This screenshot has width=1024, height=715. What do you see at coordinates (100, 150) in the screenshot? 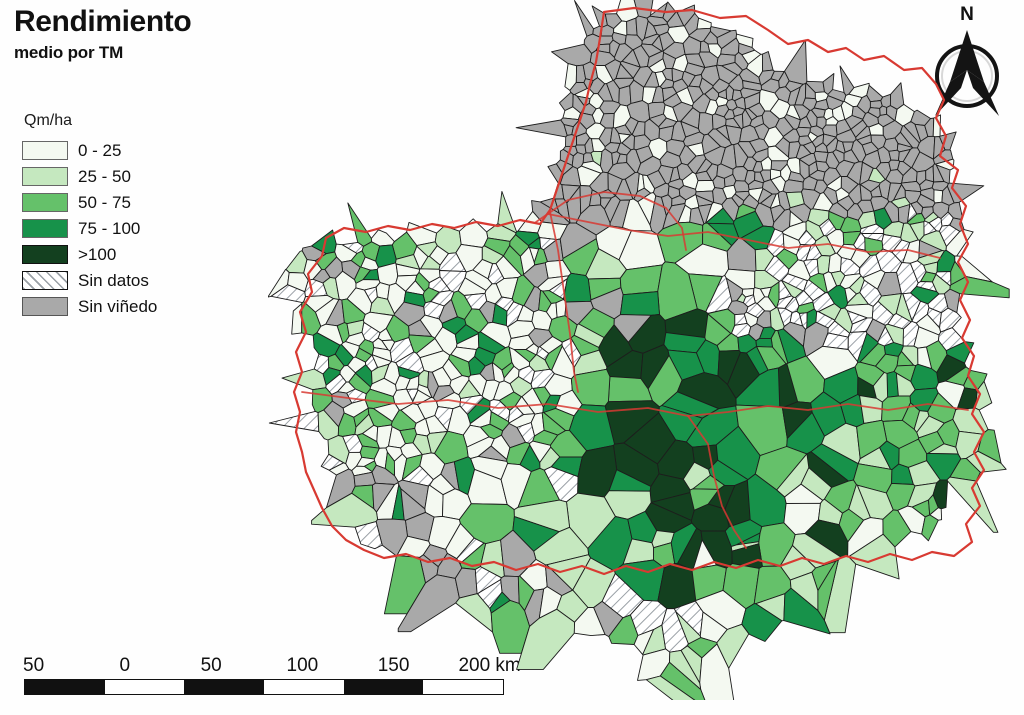
I see `legend-label-0-25: 0 - 25` at bounding box center [100, 150].